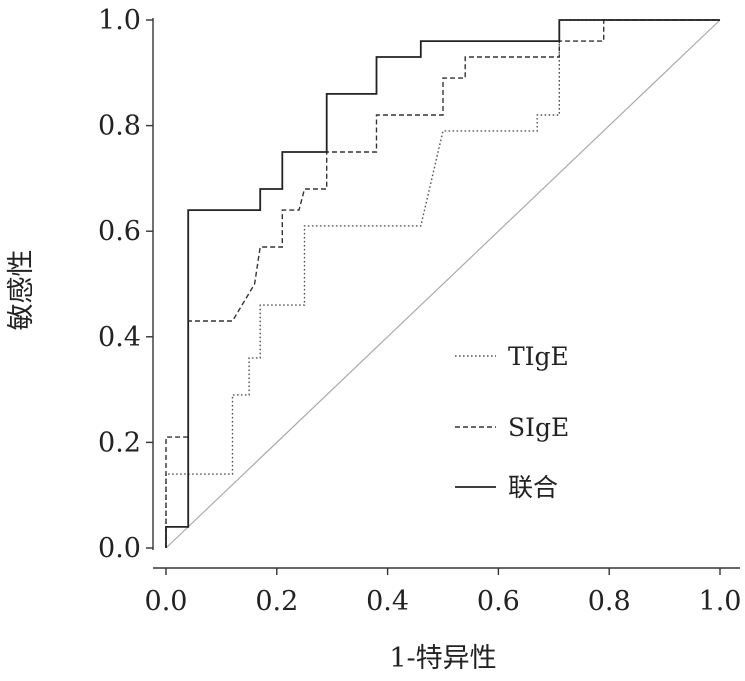  What do you see at coordinates (720, 601) in the screenshot?
I see `x-tick-label: 1.0` at bounding box center [720, 601].